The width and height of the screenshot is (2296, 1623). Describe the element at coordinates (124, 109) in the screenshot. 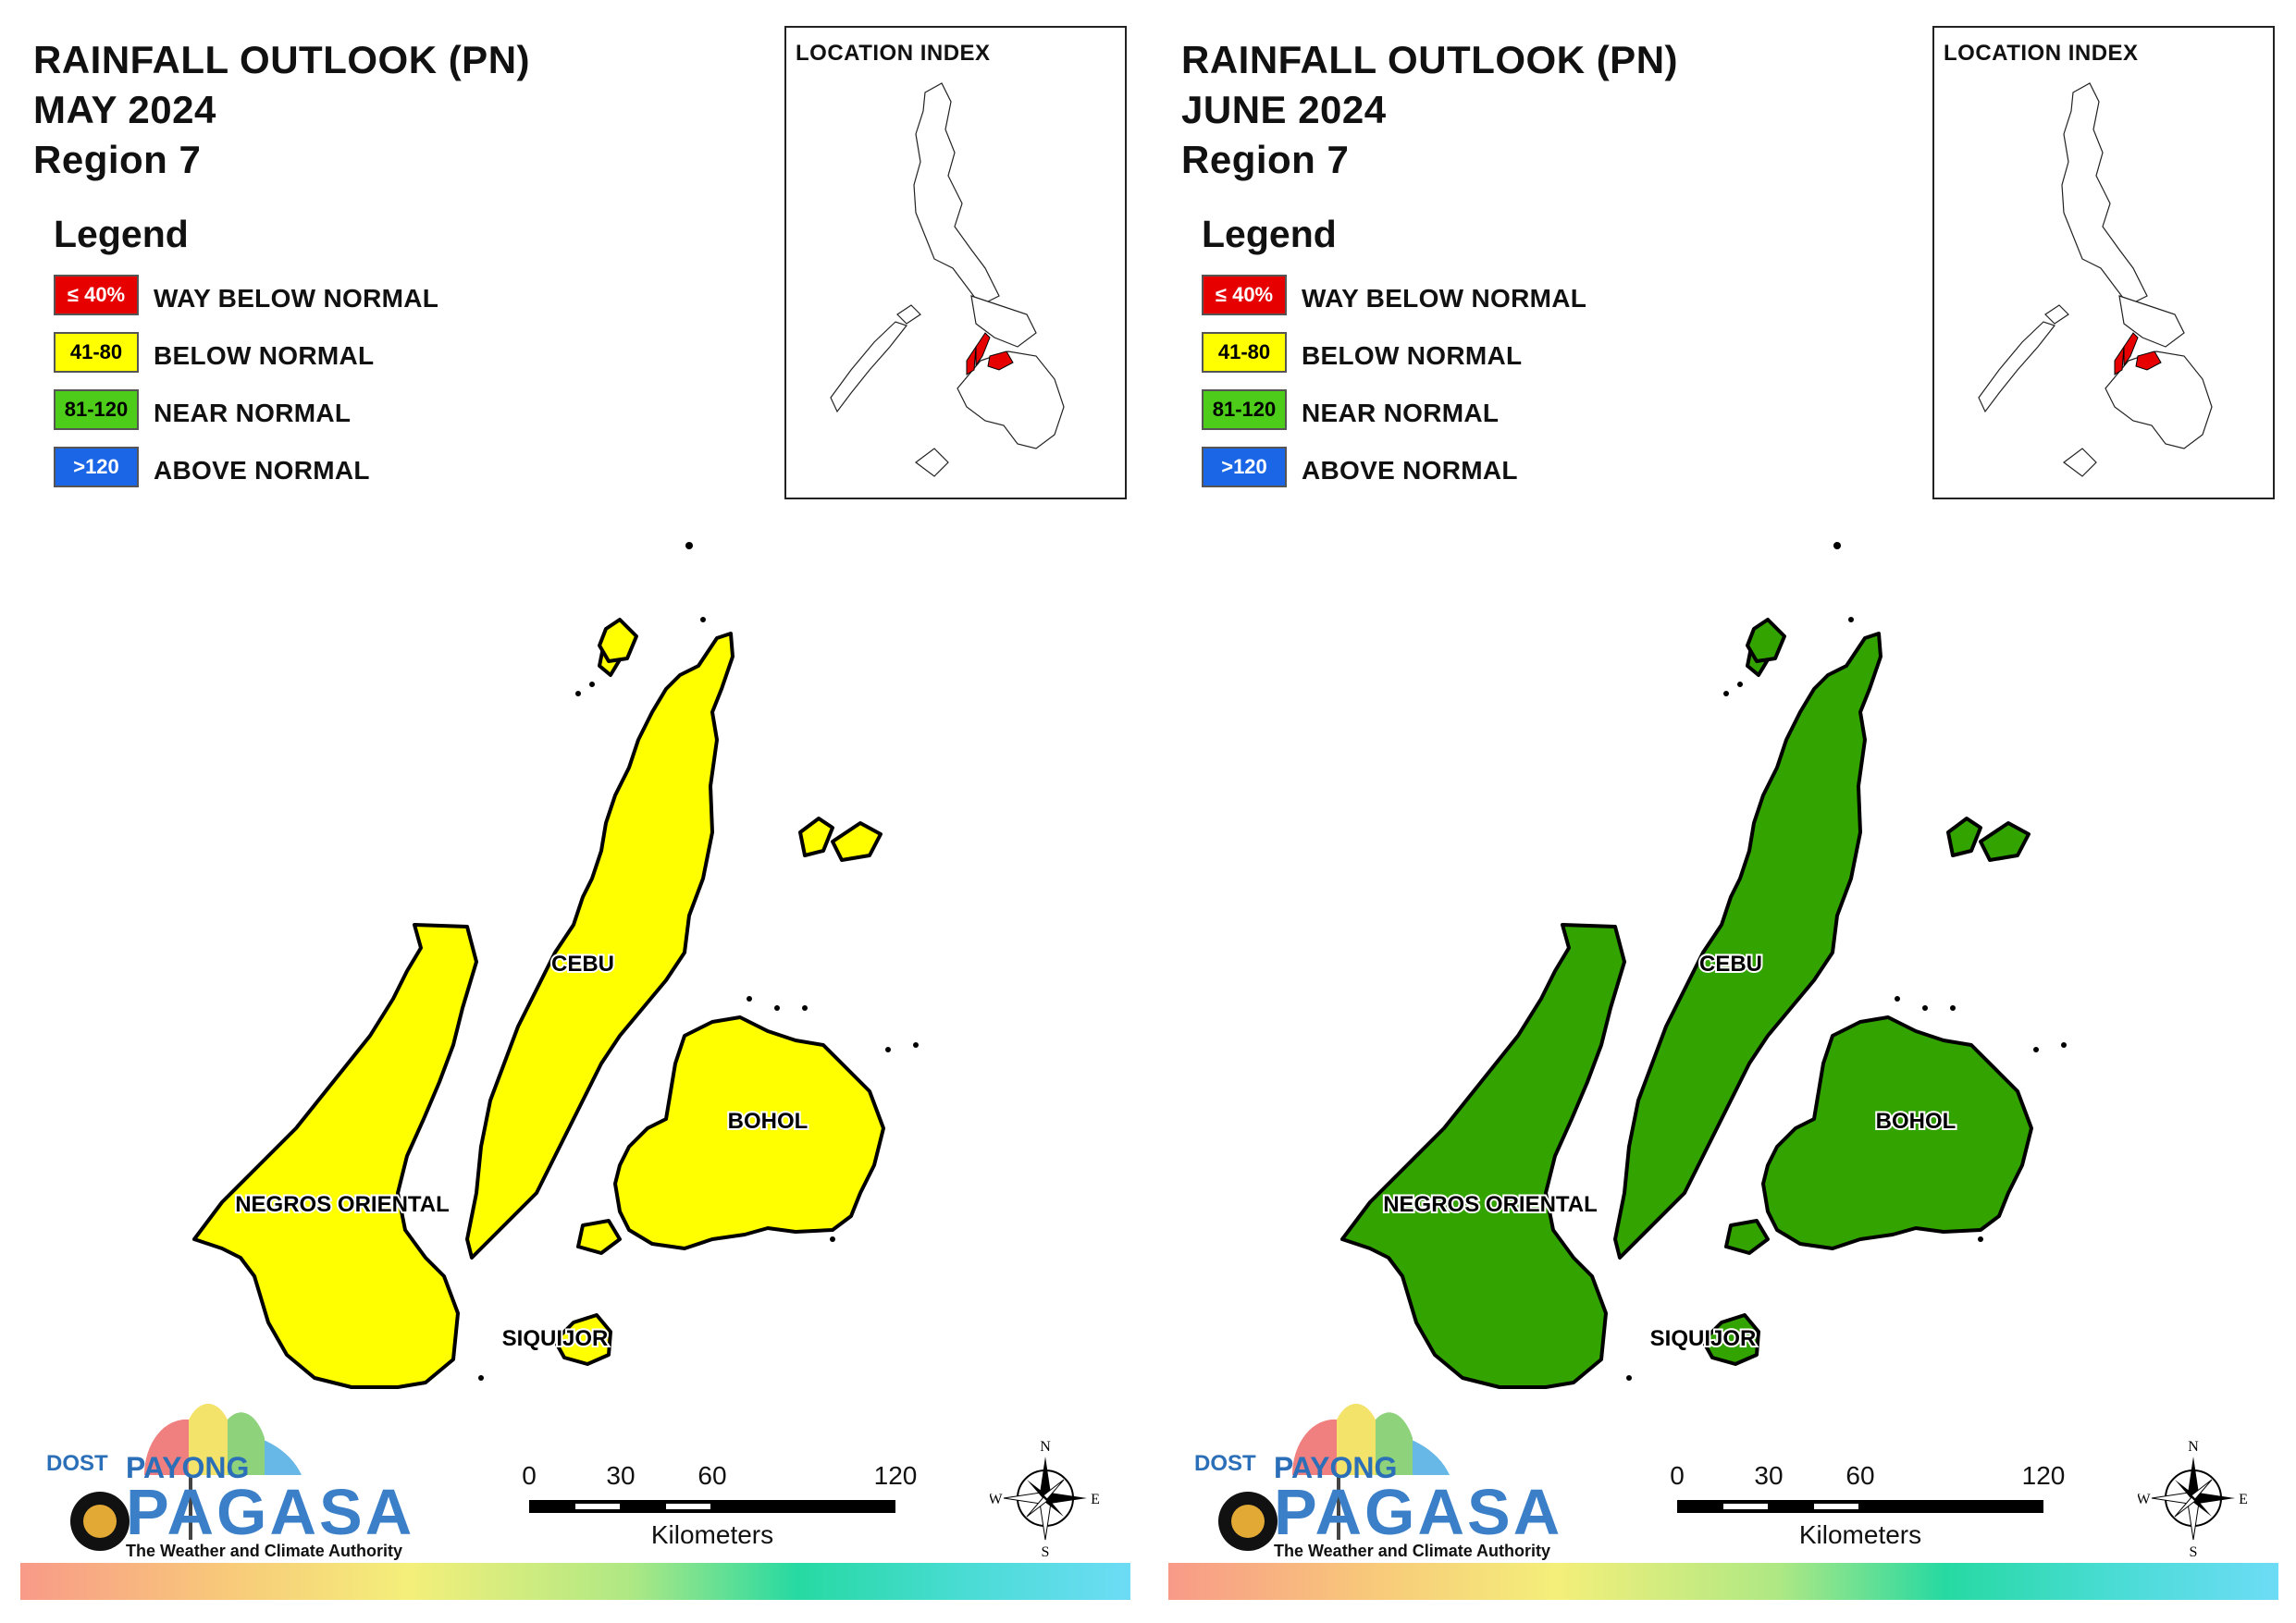

I see `title-month: MAY 2024` at that location.